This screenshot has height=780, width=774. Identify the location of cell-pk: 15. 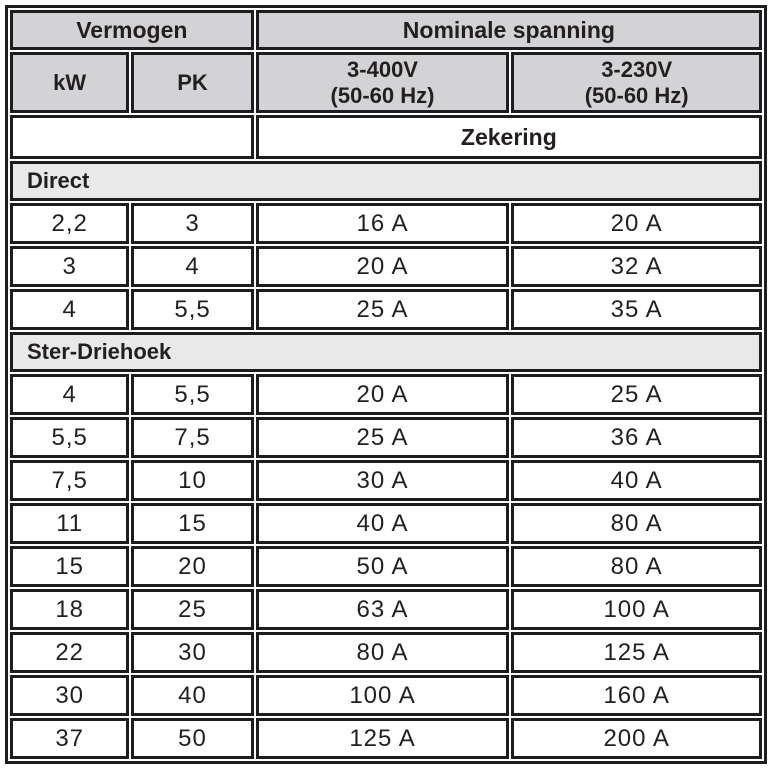
(192, 523).